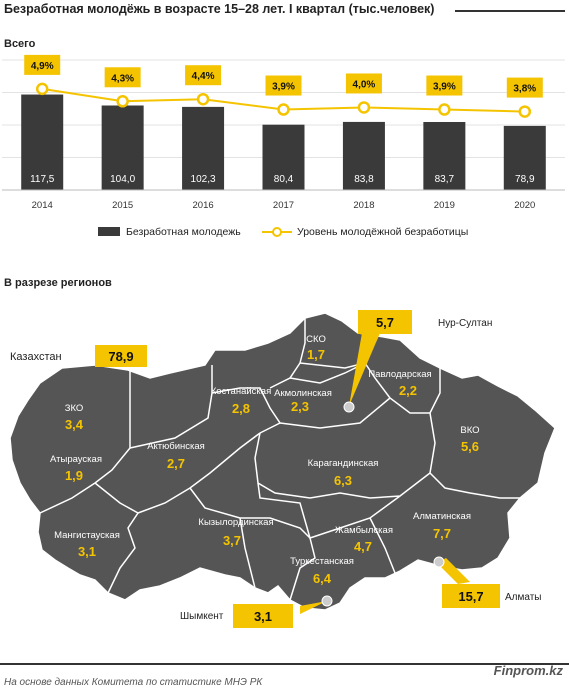  I want to click on city-name: Алматы, so click(523, 597).